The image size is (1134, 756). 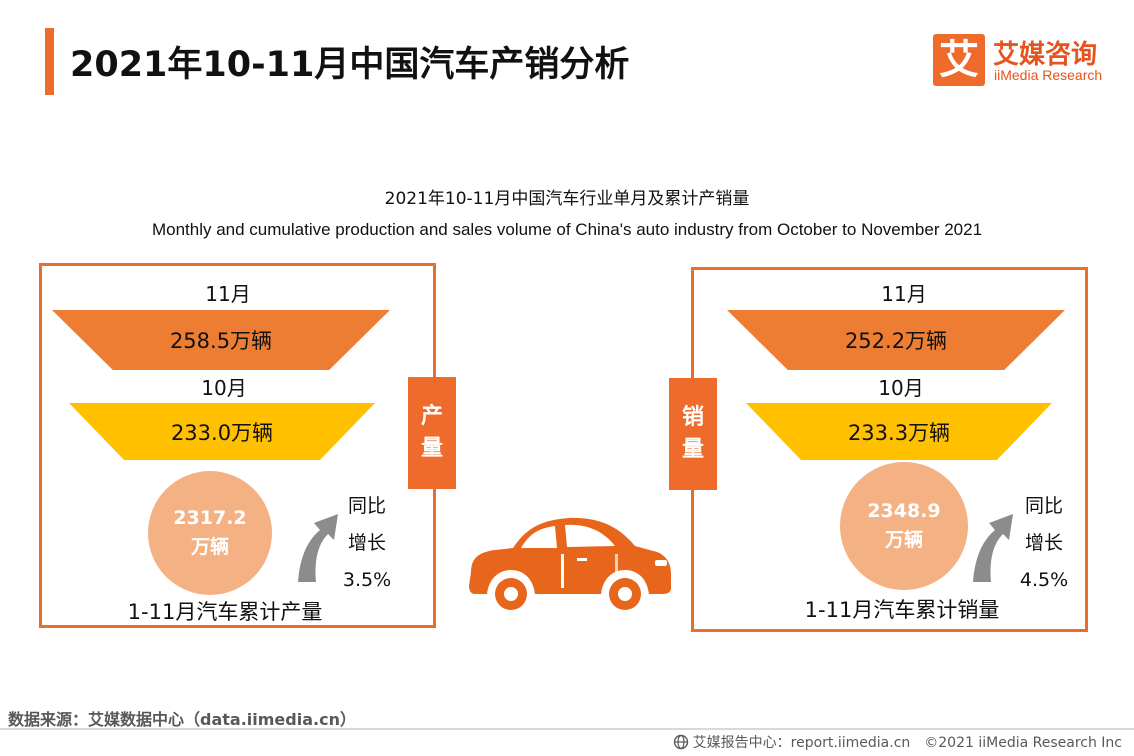 What do you see at coordinates (182, 719) in the screenshot?
I see `data-source: 数据来源：艾媒数据中心（data.iimedia.cn）` at bounding box center [182, 719].